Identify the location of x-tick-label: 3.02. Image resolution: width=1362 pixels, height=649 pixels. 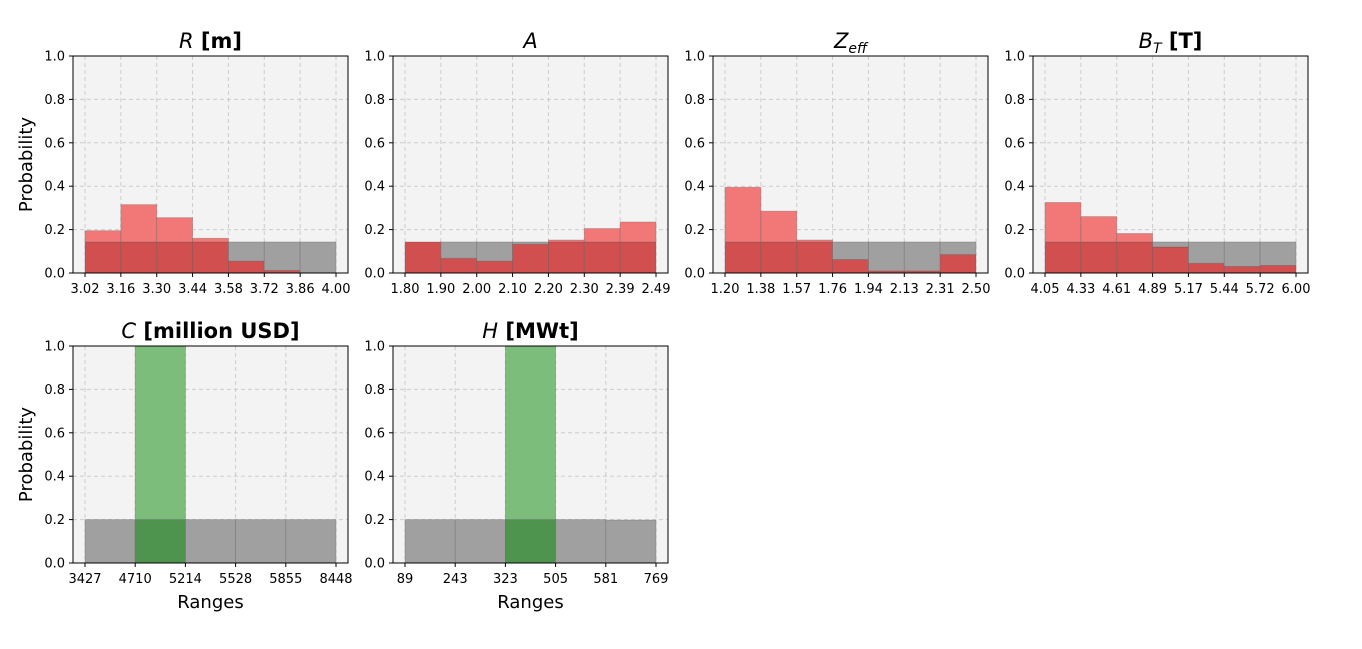
(85, 289).